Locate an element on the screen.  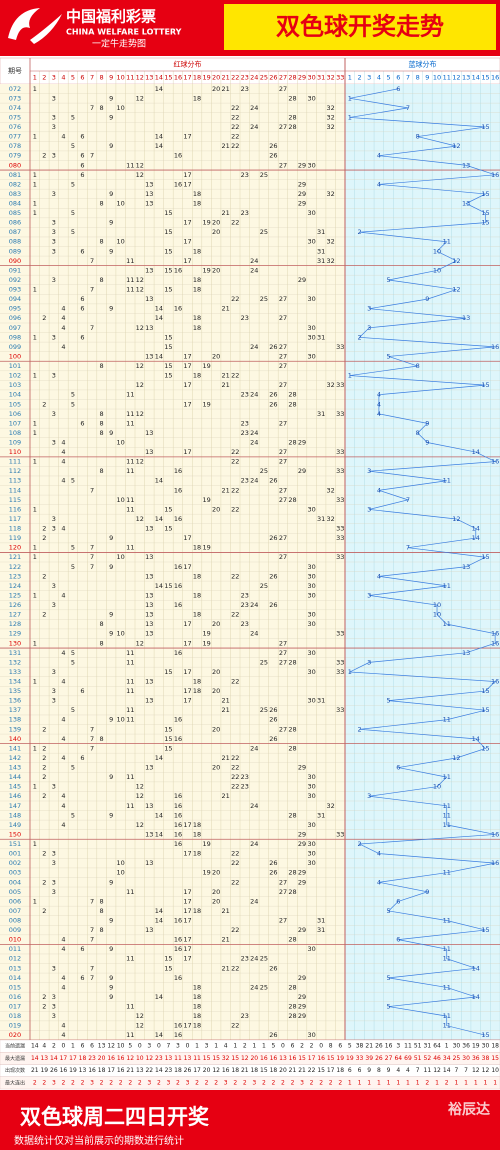
red-number: 11 is located at coordinates (130, 165).